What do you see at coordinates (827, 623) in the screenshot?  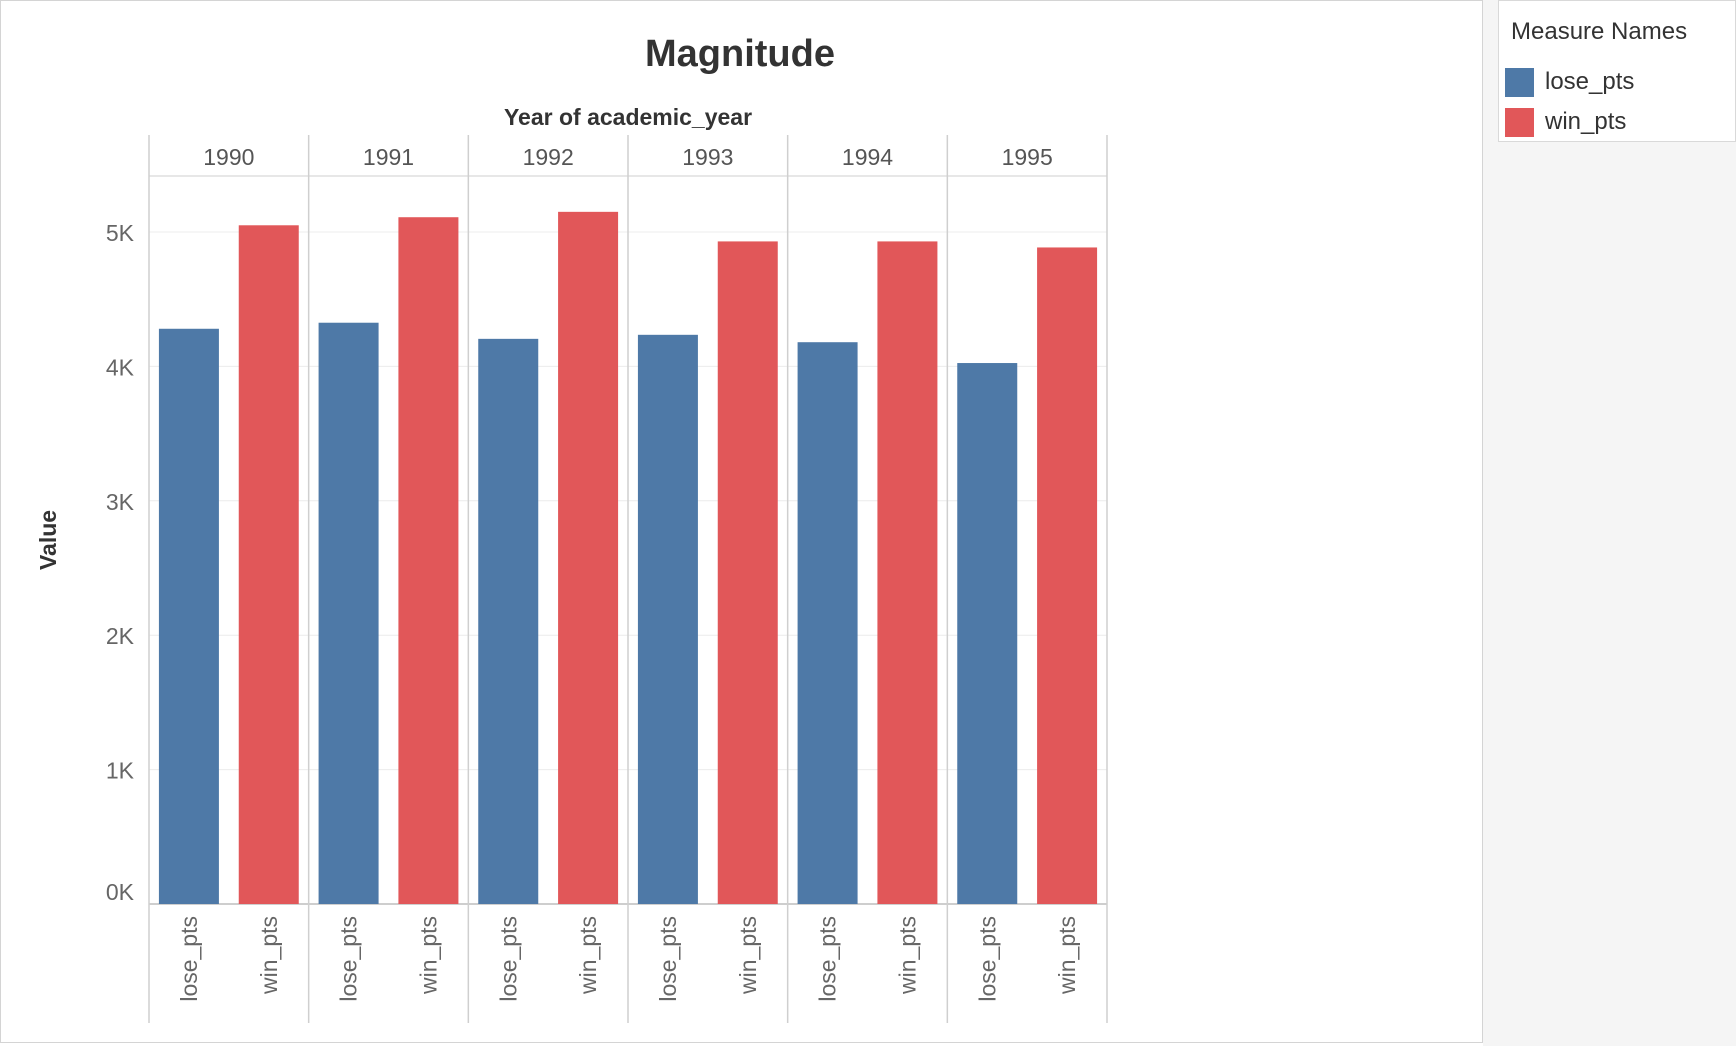 I see `bar-lose_pts-1994` at bounding box center [827, 623].